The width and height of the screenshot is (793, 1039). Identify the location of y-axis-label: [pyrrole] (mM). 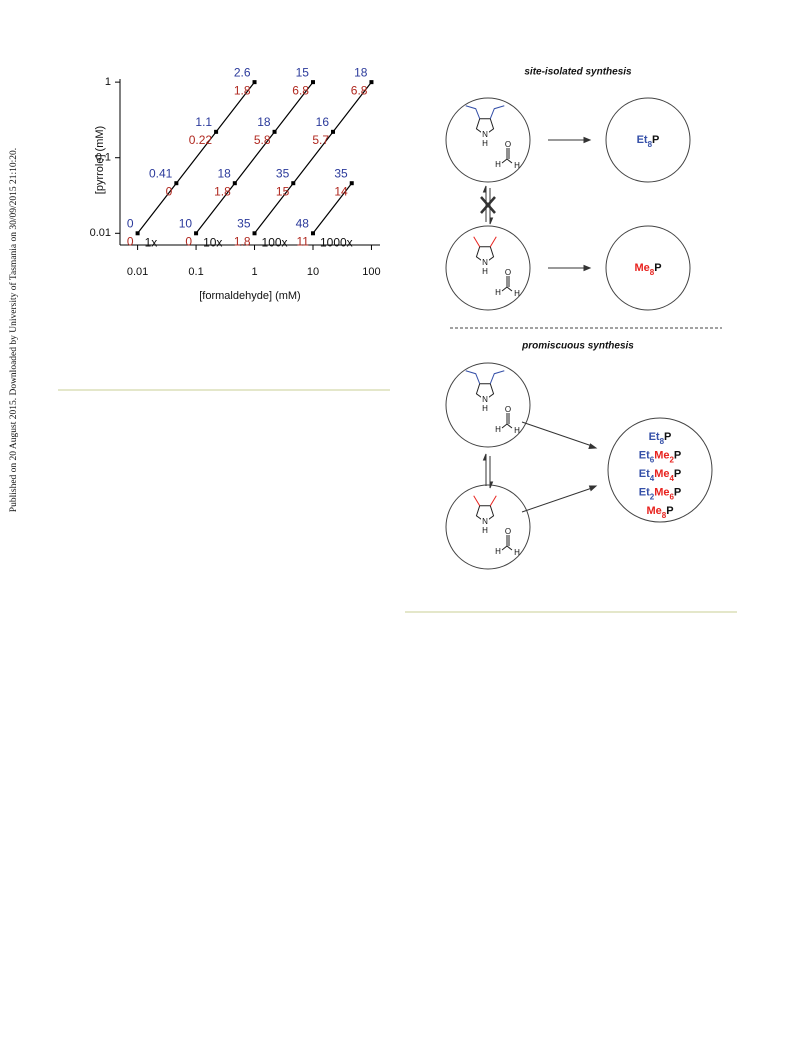
(100, 160).